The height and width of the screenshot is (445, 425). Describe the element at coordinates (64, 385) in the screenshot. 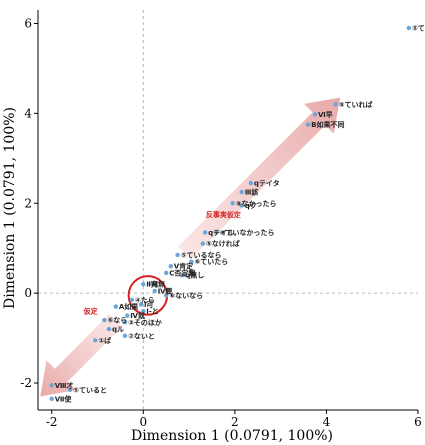

I see `point-label: Ⅷ才` at that location.